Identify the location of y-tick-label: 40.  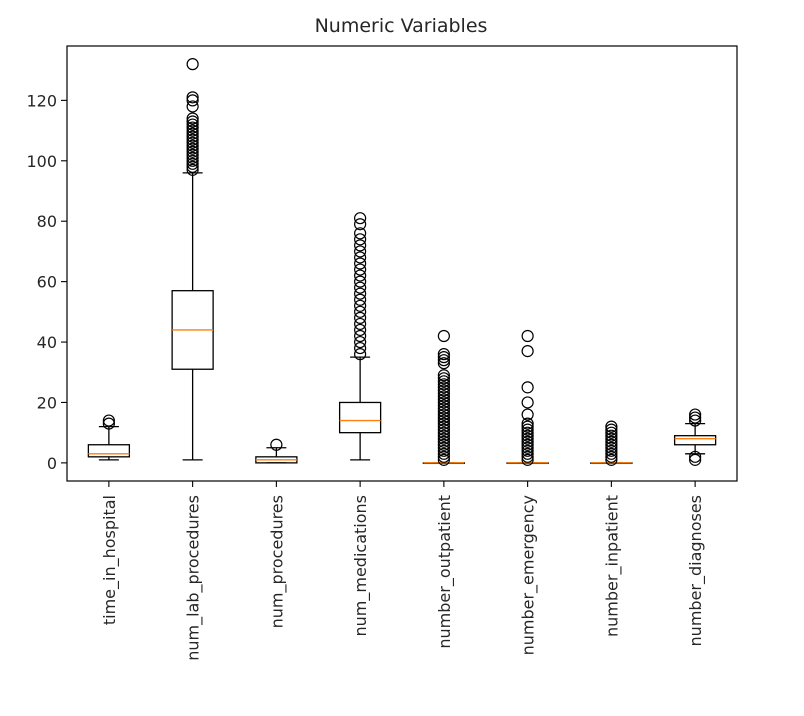
(47, 342).